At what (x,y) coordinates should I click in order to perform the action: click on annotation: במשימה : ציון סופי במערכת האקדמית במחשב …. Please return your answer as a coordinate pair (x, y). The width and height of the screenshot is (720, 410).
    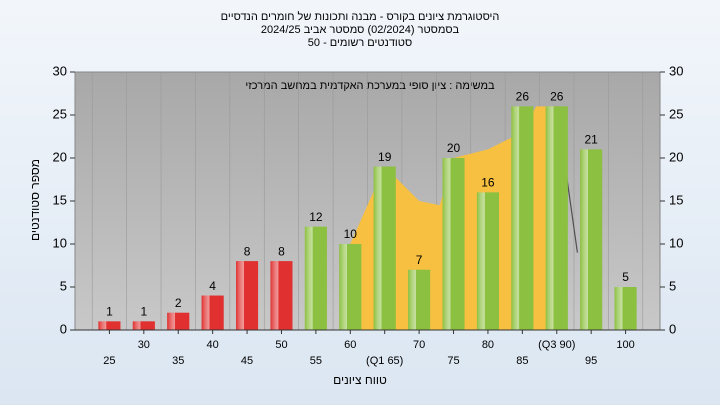
    Looking at the image, I should click on (370, 86).